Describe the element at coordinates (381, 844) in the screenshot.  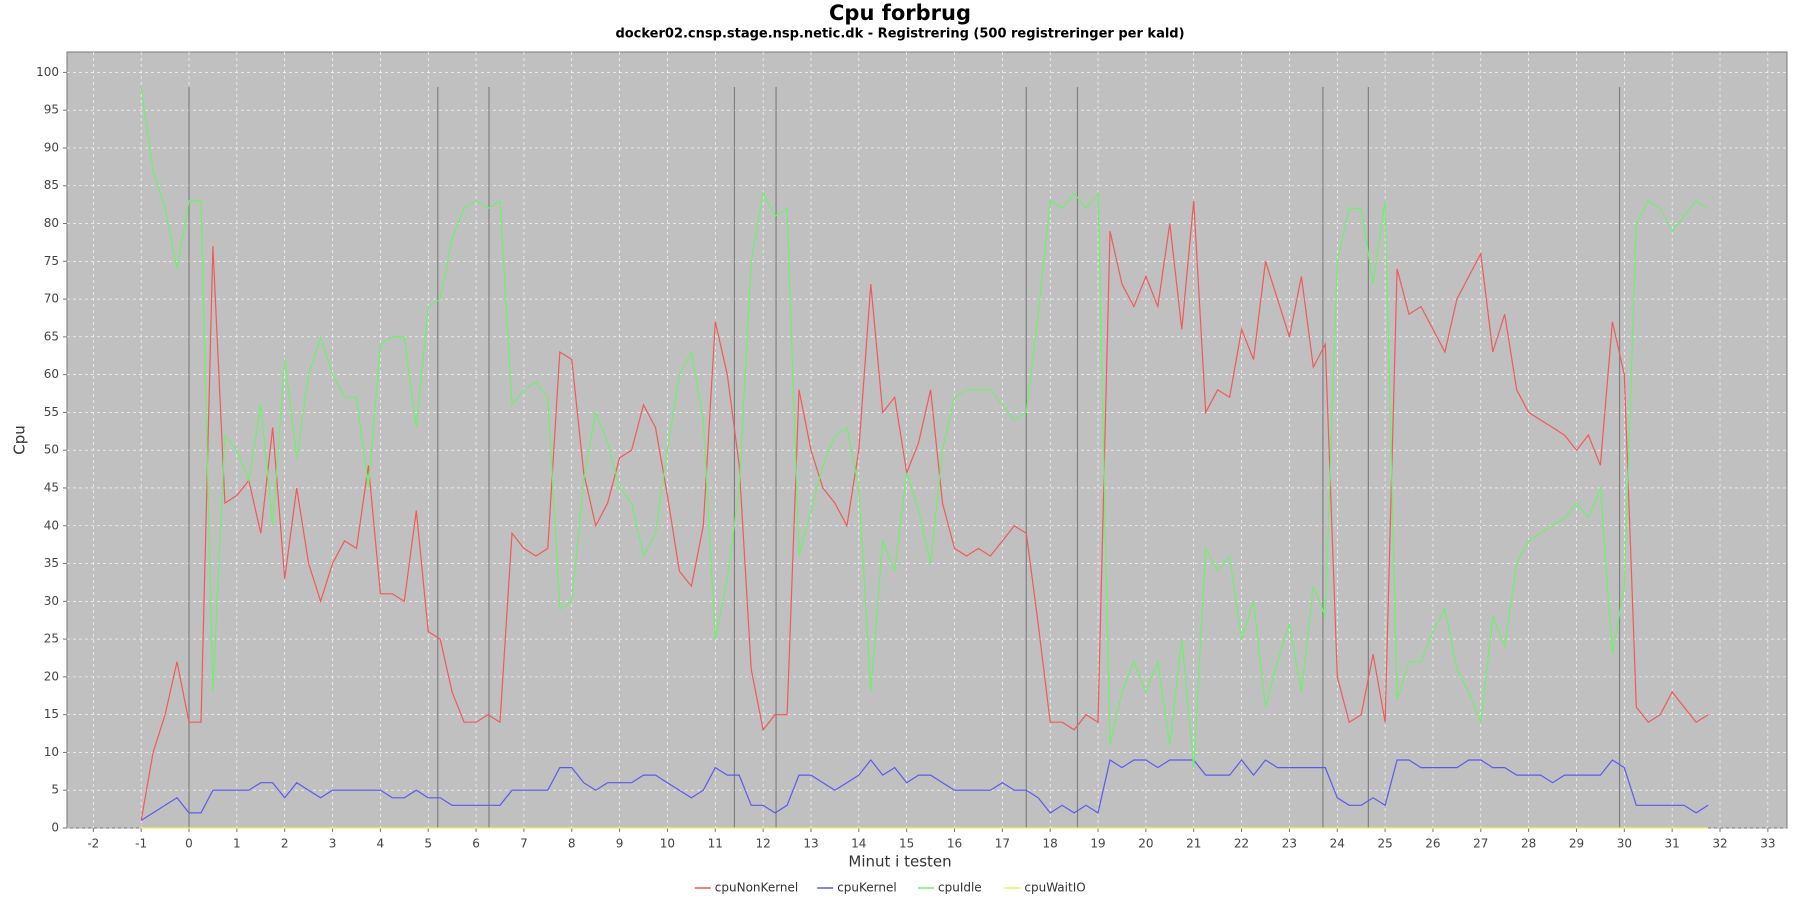
I see `x-tick-label: 4` at that location.